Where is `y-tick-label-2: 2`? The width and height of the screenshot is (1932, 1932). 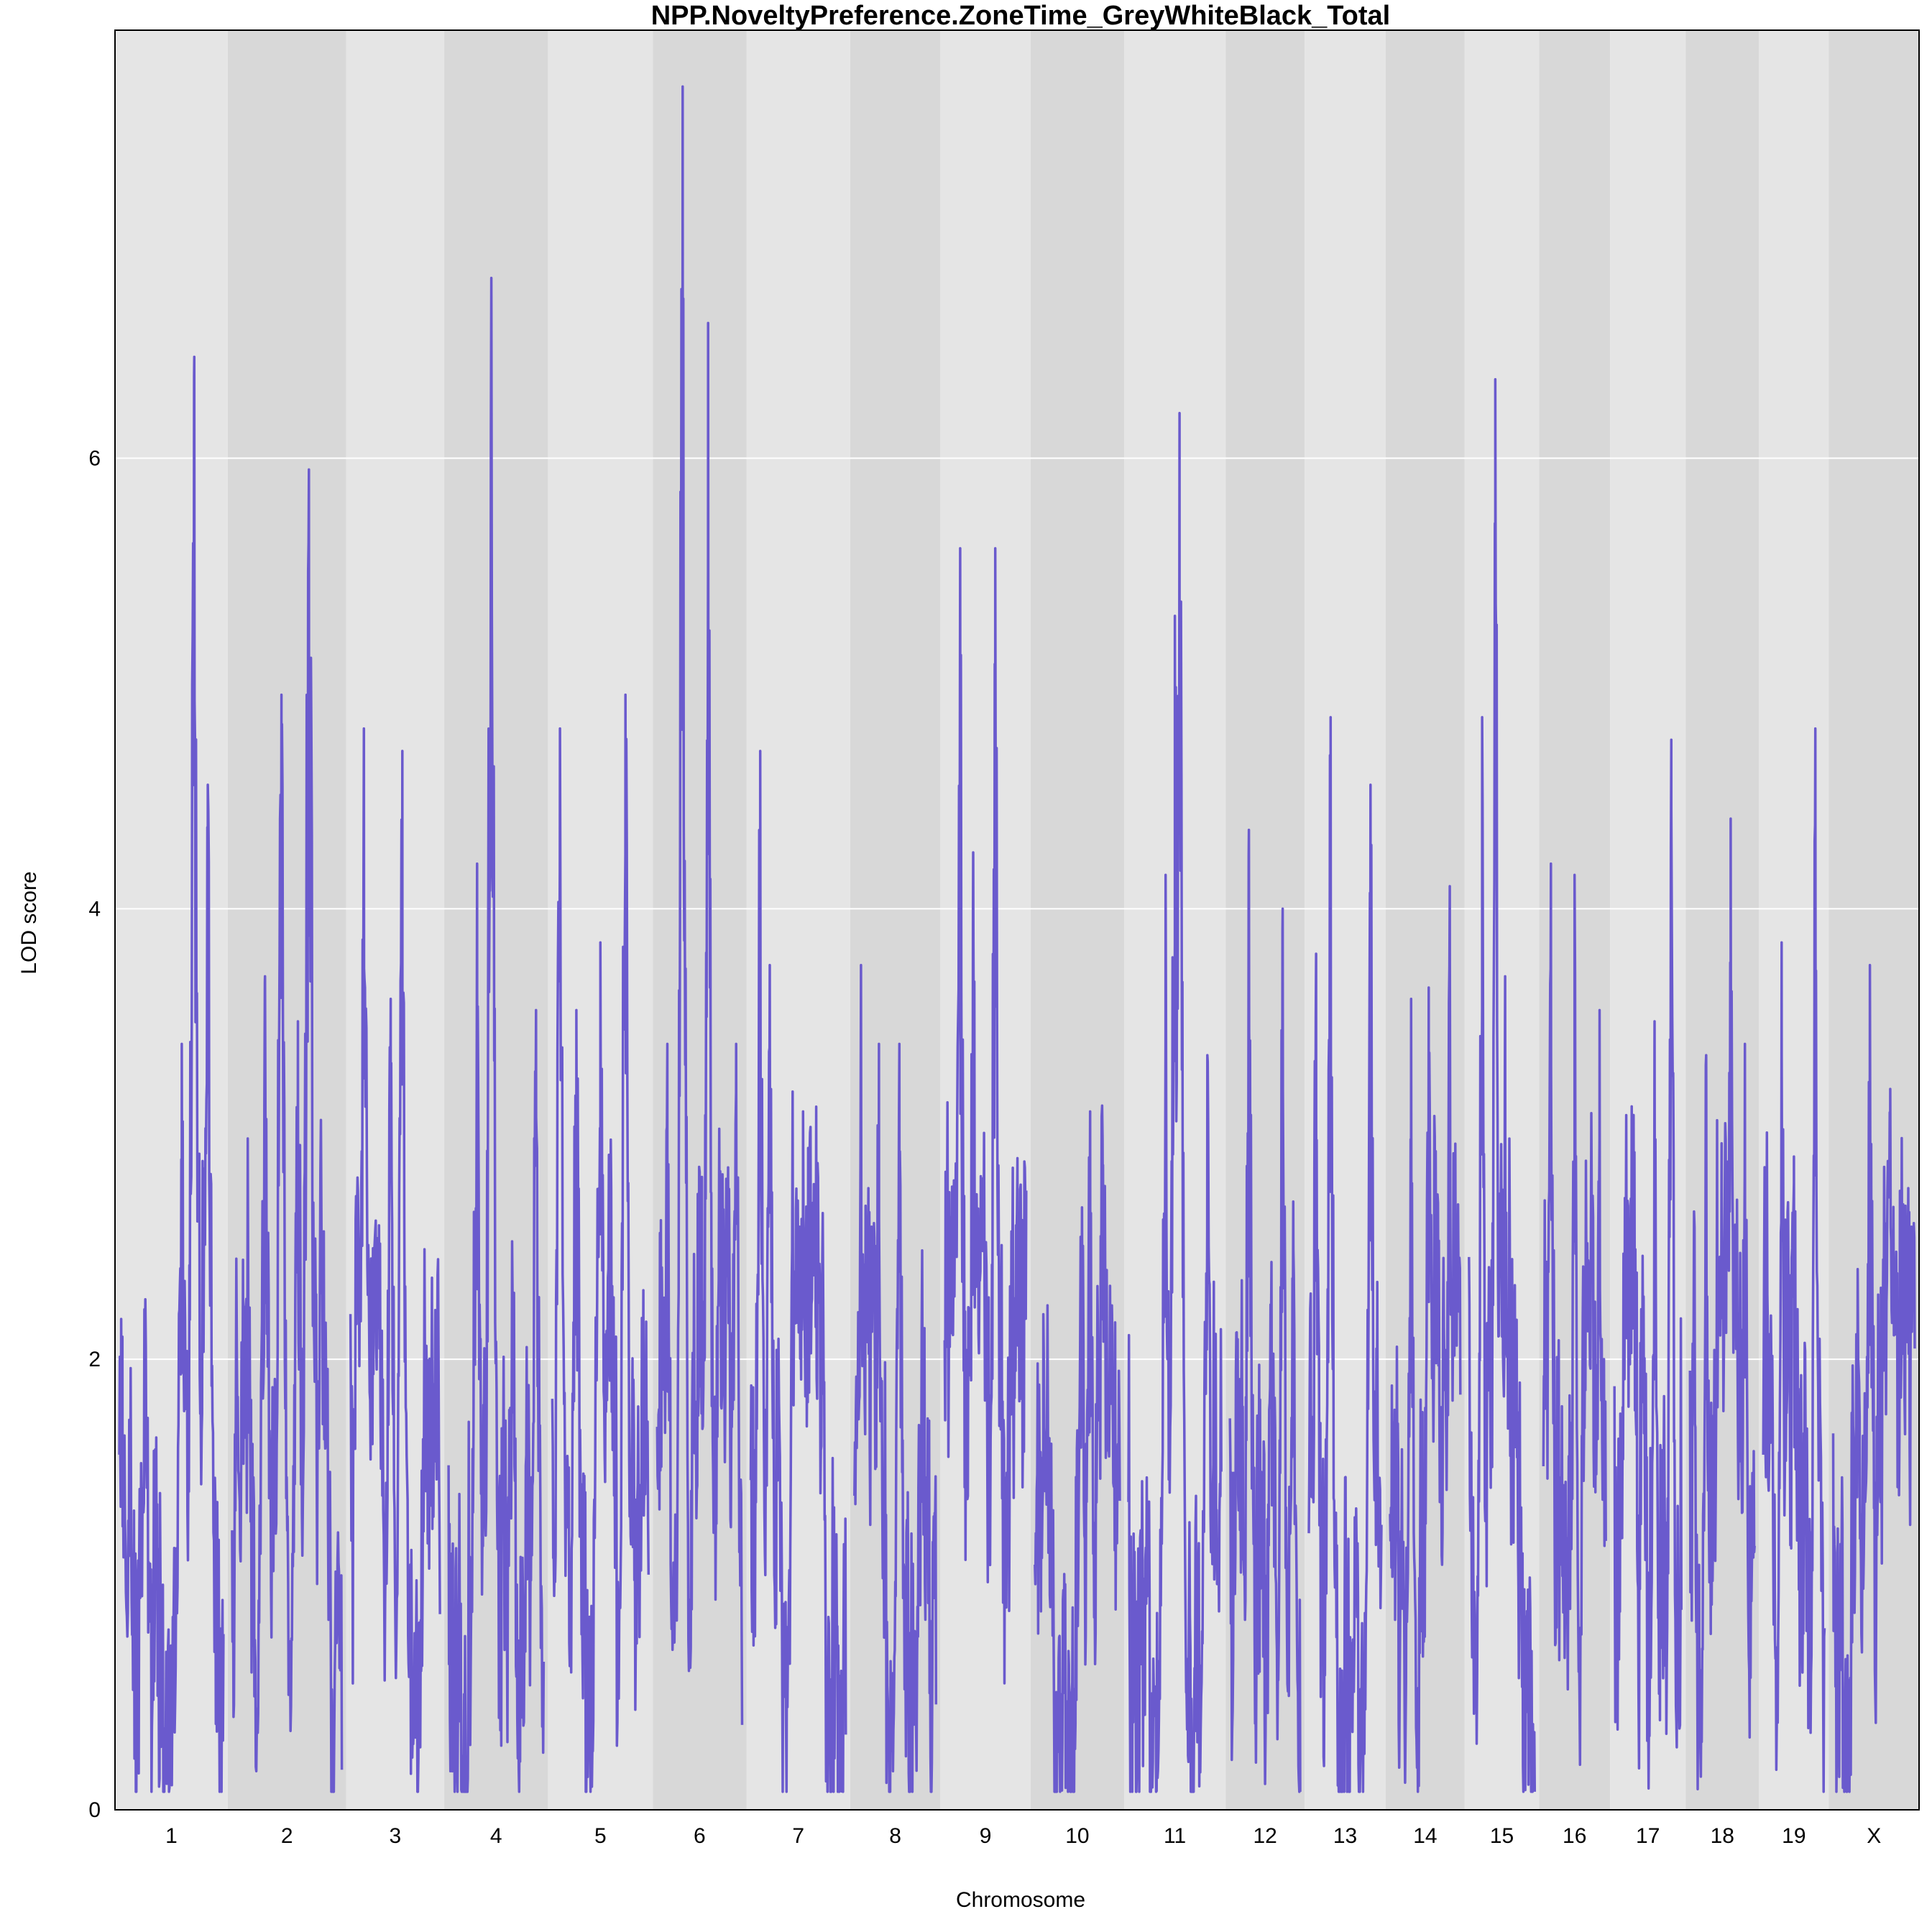 y-tick-label-2: 2 is located at coordinates (94, 1359).